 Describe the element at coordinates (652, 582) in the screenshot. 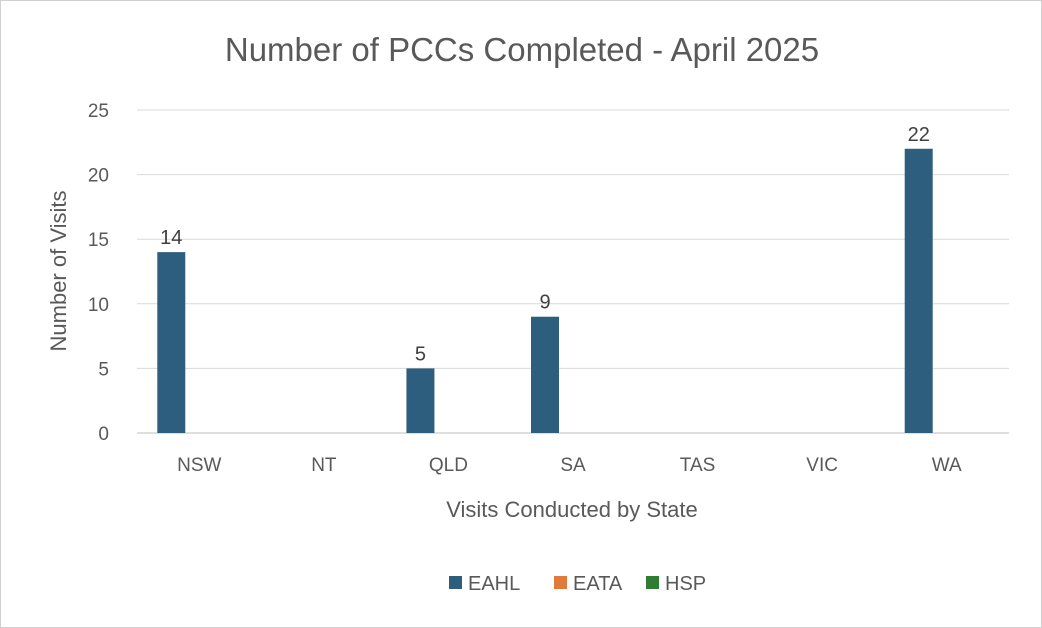

I see `legend-swatch-hsp` at that location.